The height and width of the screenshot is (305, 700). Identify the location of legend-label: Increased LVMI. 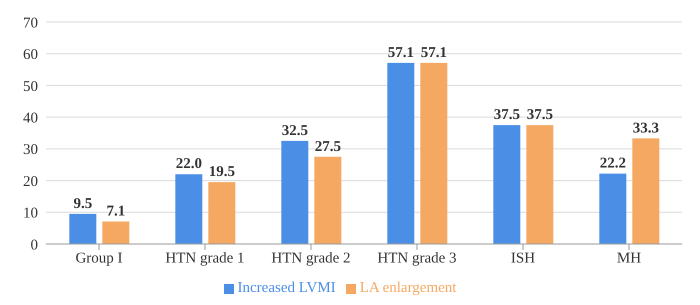
(287, 288).